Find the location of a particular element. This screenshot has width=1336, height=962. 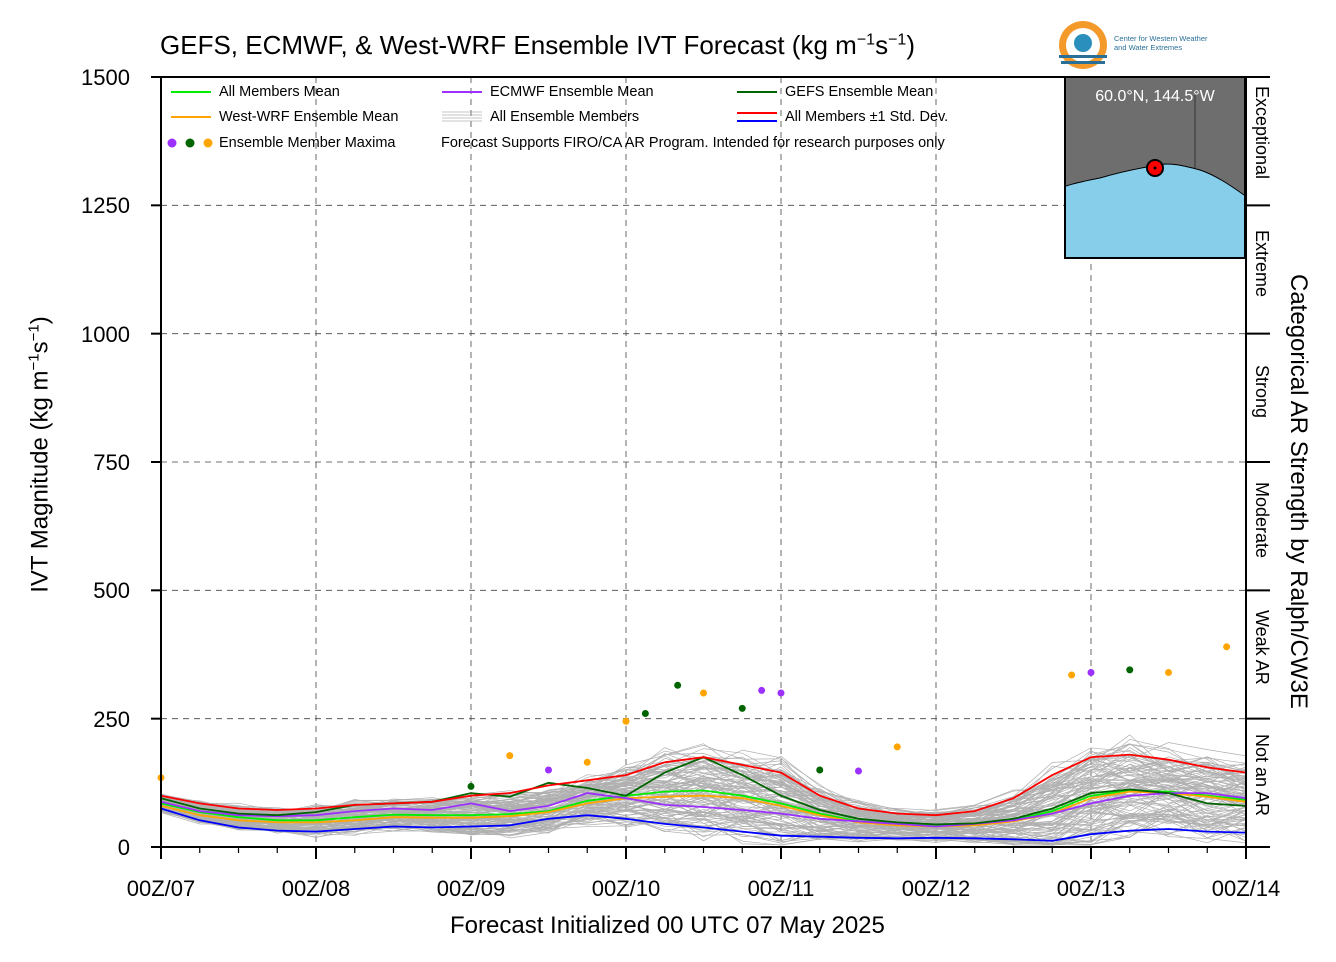

x-tick-label: 00Z/08 is located at coordinates (316, 888).